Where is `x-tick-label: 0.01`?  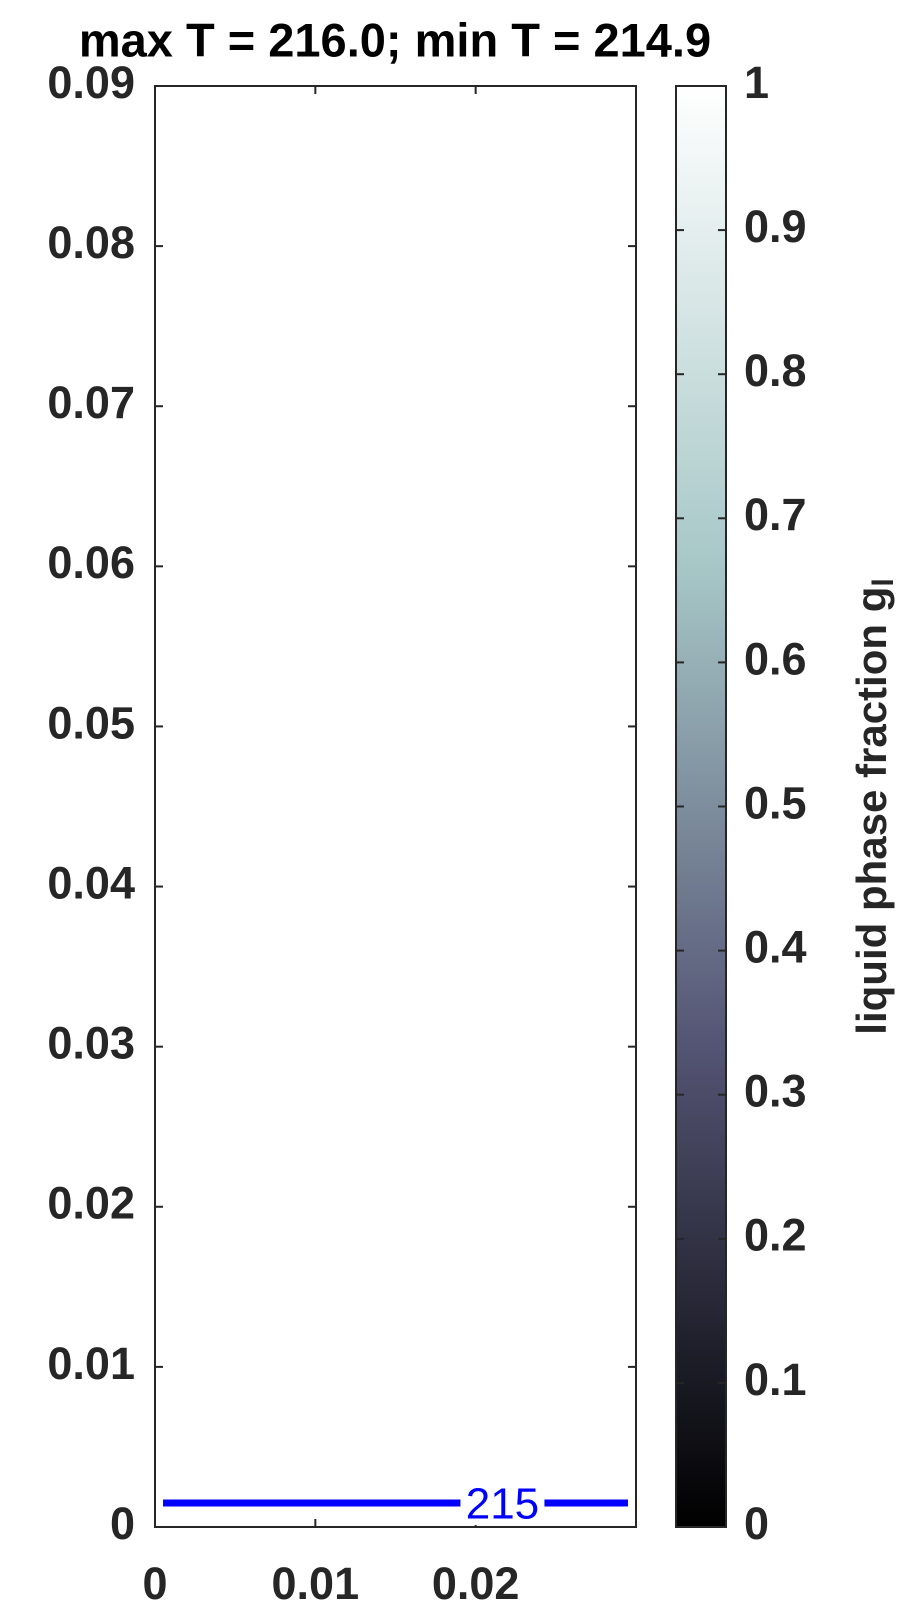
x-tick-label: 0.01 is located at coordinates (316, 1583).